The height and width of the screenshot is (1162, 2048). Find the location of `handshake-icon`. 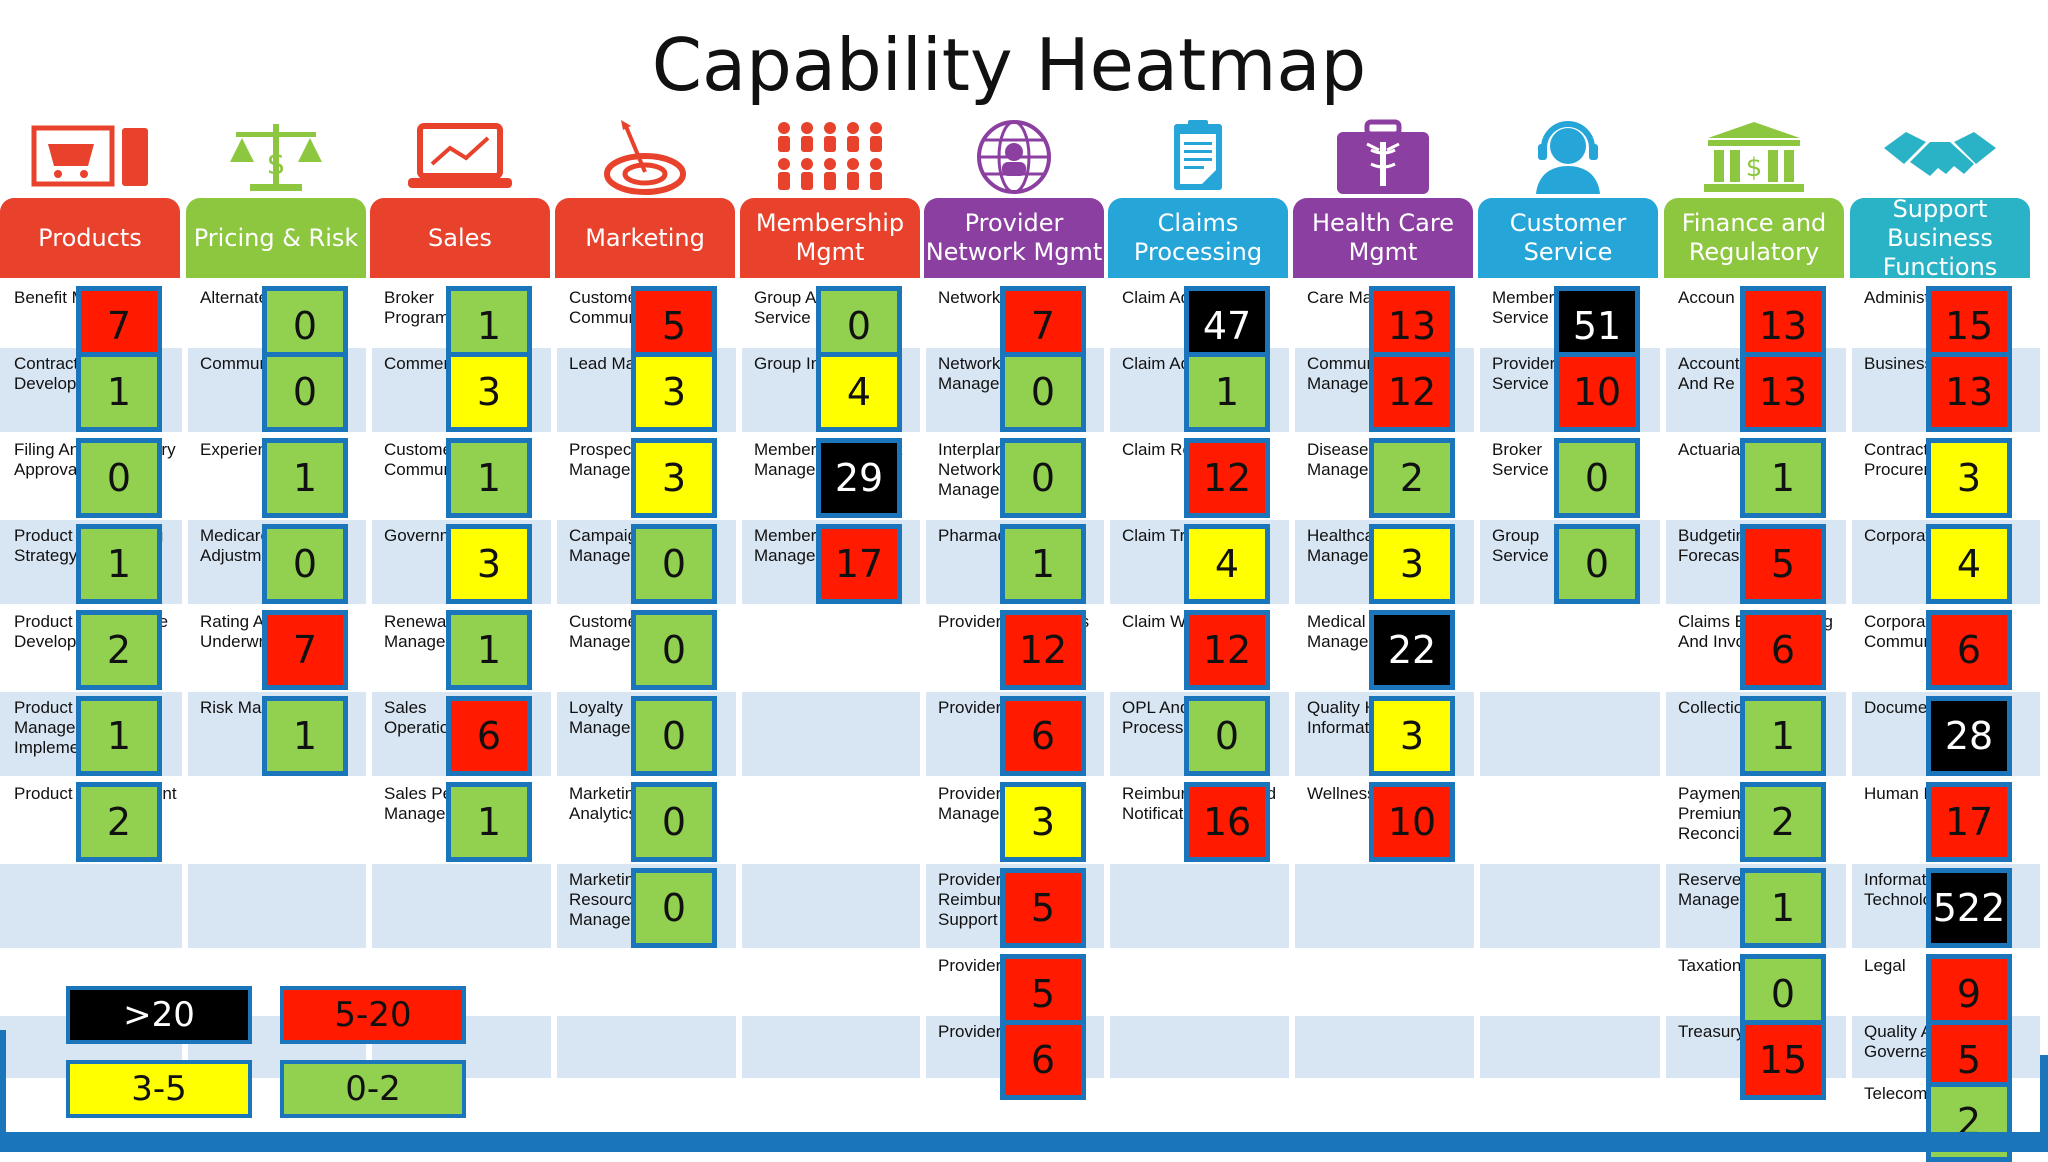

handshake-icon is located at coordinates (1940, 157).